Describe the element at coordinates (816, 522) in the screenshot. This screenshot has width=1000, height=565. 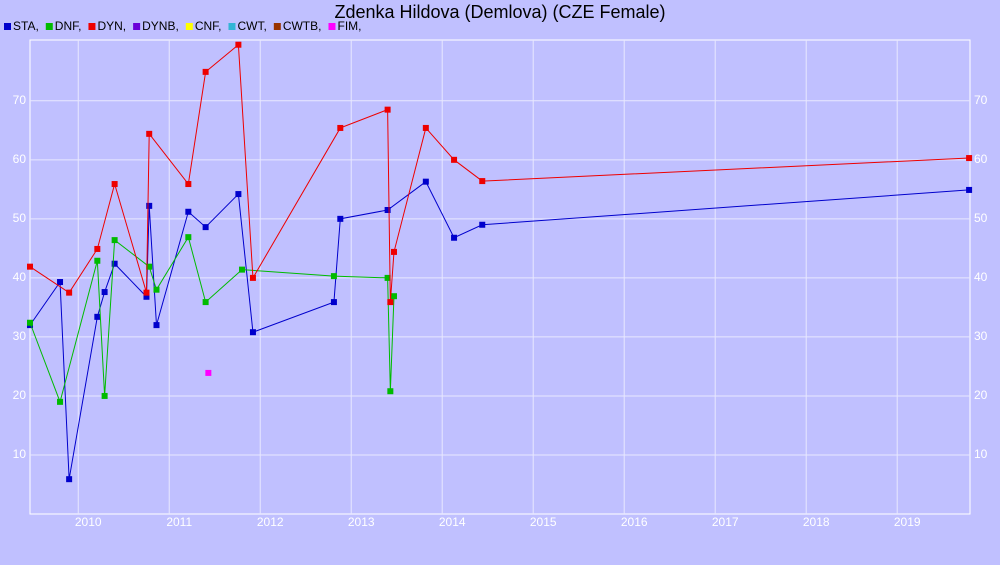
I see `x-tick-label: 2018` at that location.